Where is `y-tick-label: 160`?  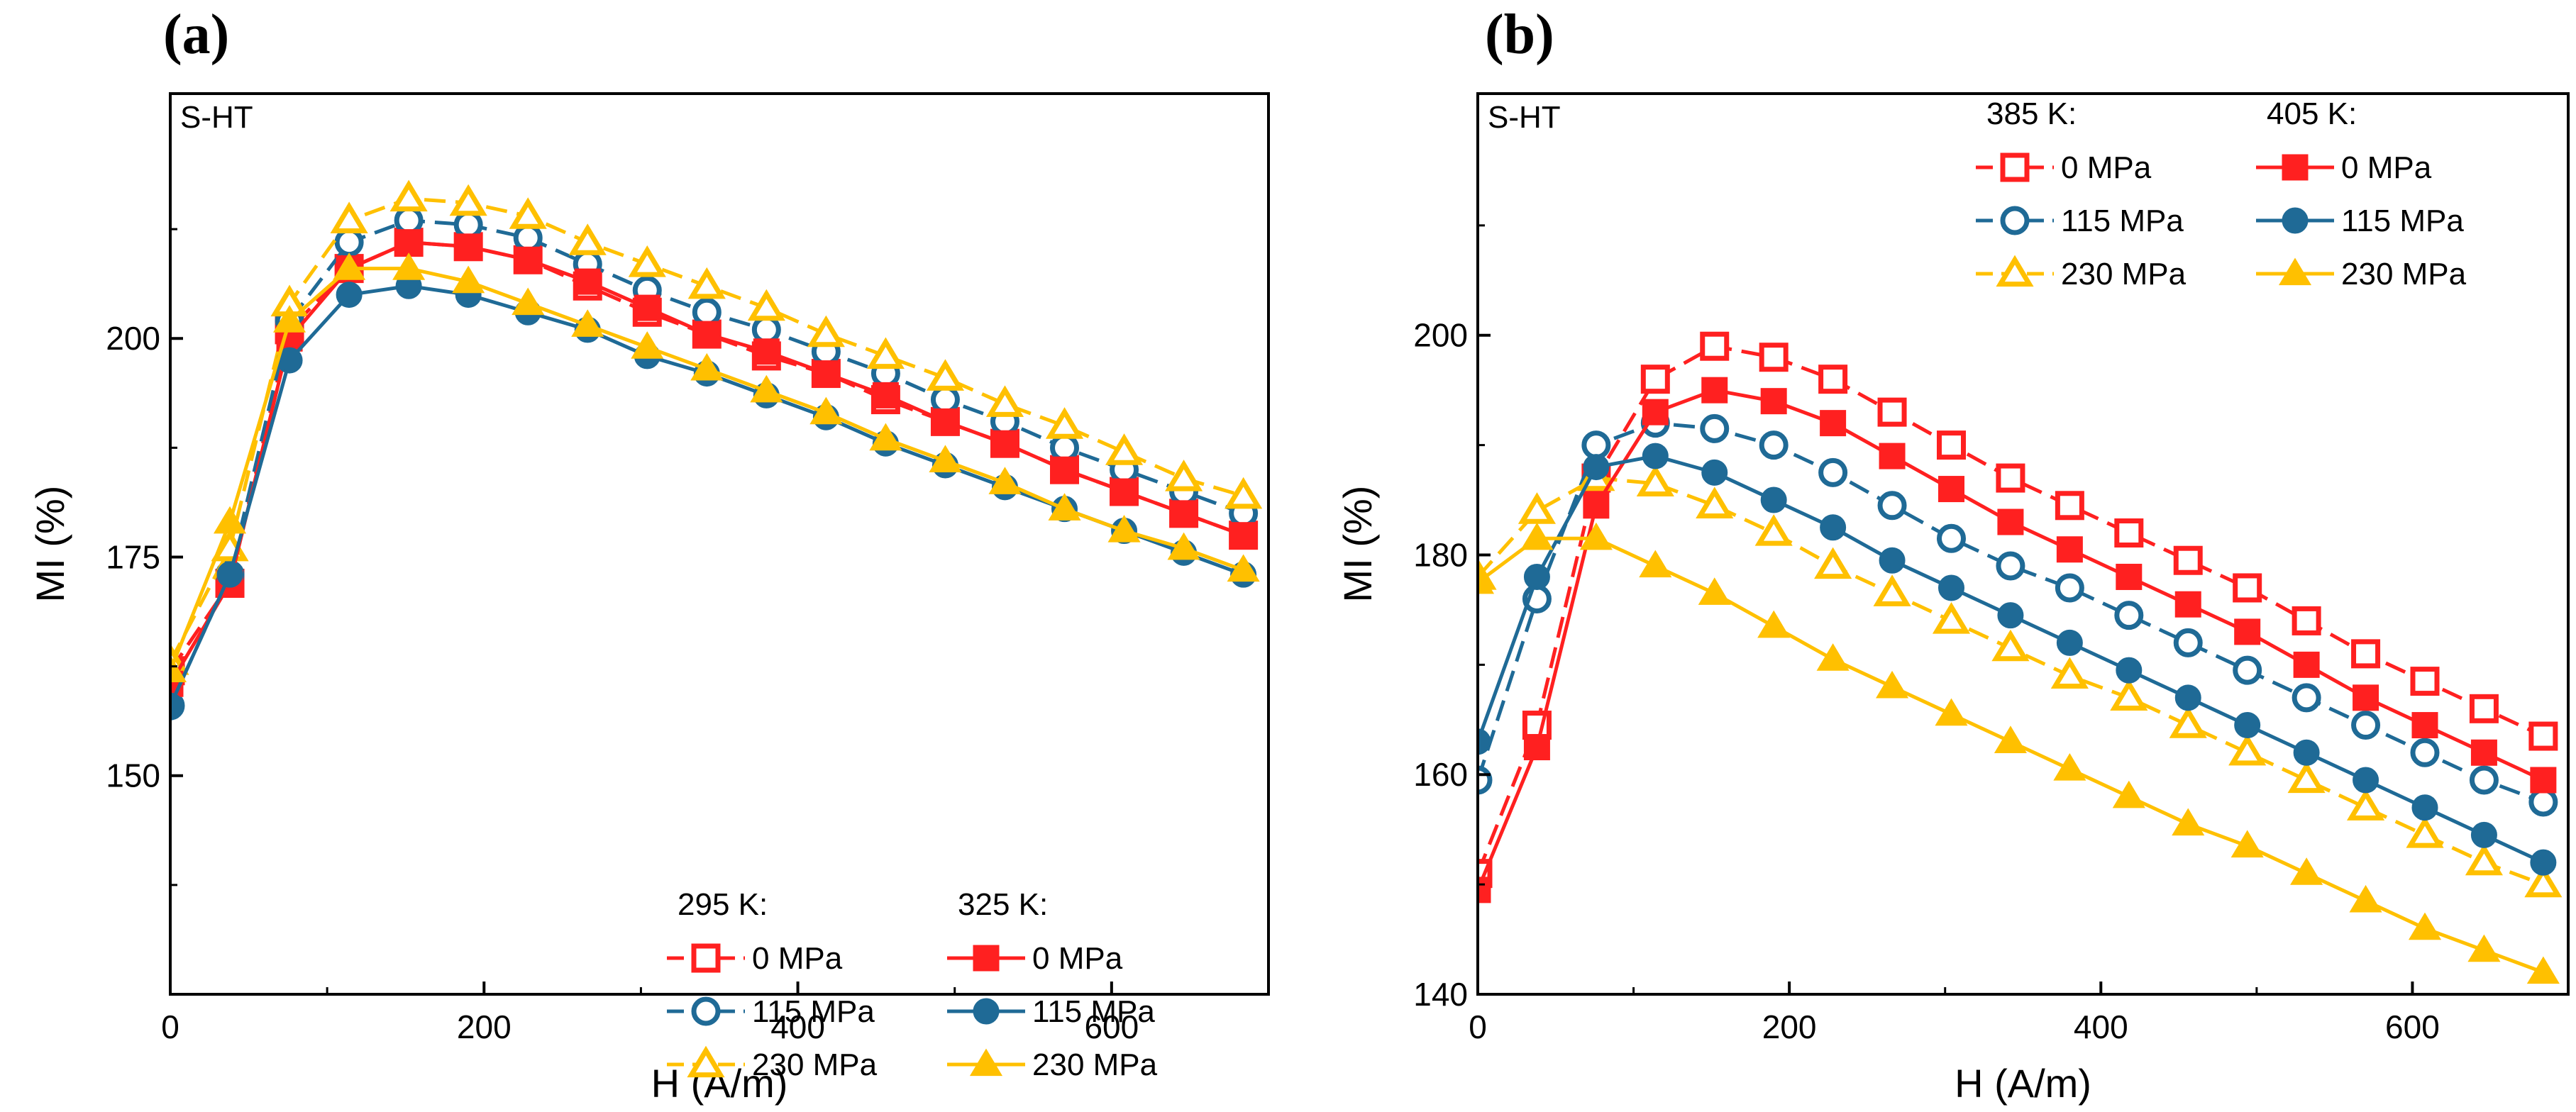
y-tick-label: 160 is located at coordinates (1440, 774).